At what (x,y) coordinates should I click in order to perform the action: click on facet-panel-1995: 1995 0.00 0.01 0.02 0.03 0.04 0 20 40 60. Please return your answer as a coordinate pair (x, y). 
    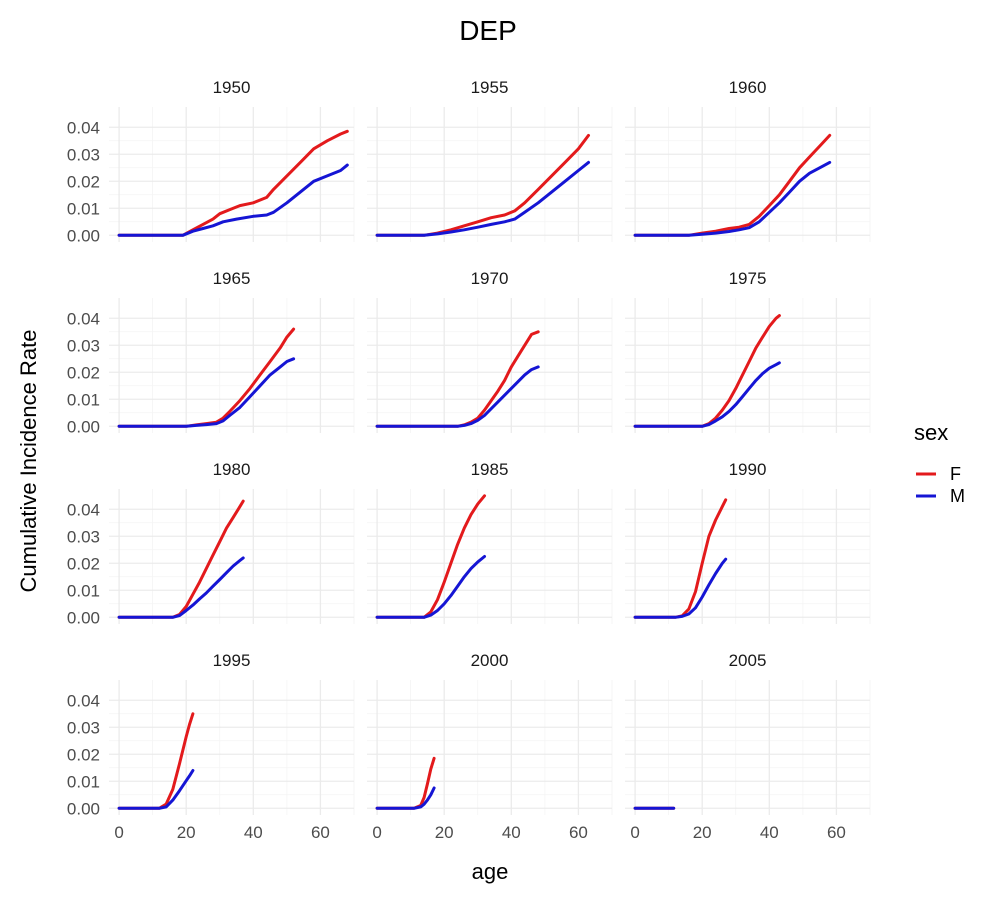
    Looking at the image, I should click on (211, 746).